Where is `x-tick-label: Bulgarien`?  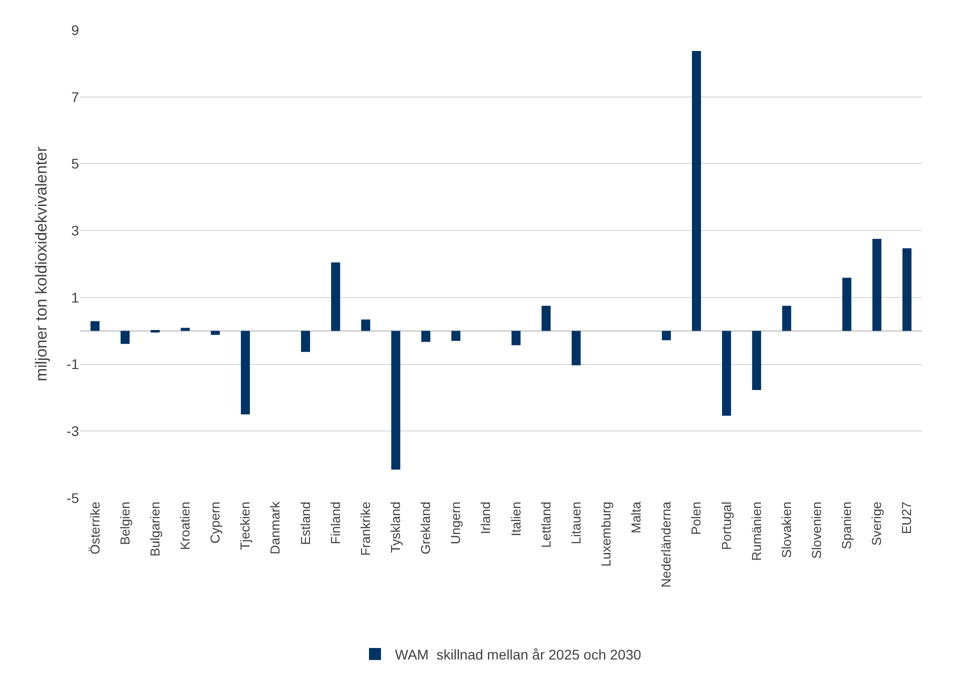
x-tick-label: Bulgarien is located at coordinates (154, 529).